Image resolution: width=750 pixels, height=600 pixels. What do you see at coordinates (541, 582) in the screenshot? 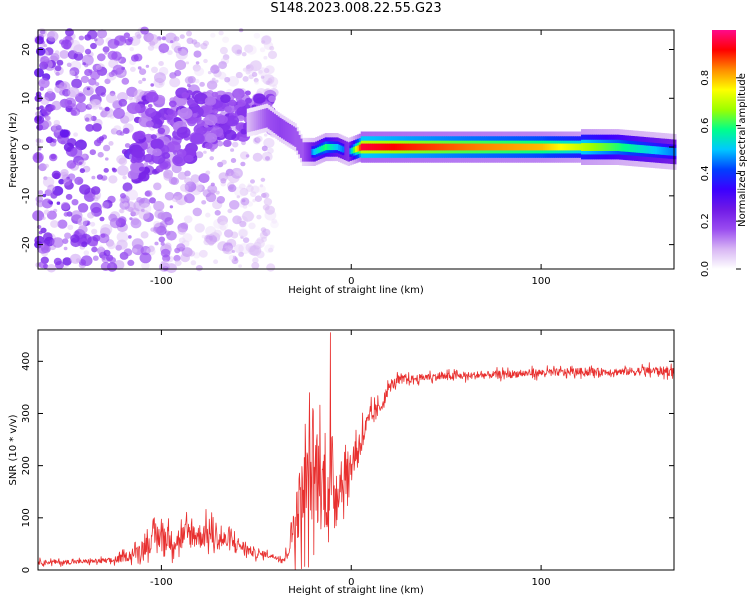
I see `snr-x-tick-label: 100` at bounding box center [541, 582].